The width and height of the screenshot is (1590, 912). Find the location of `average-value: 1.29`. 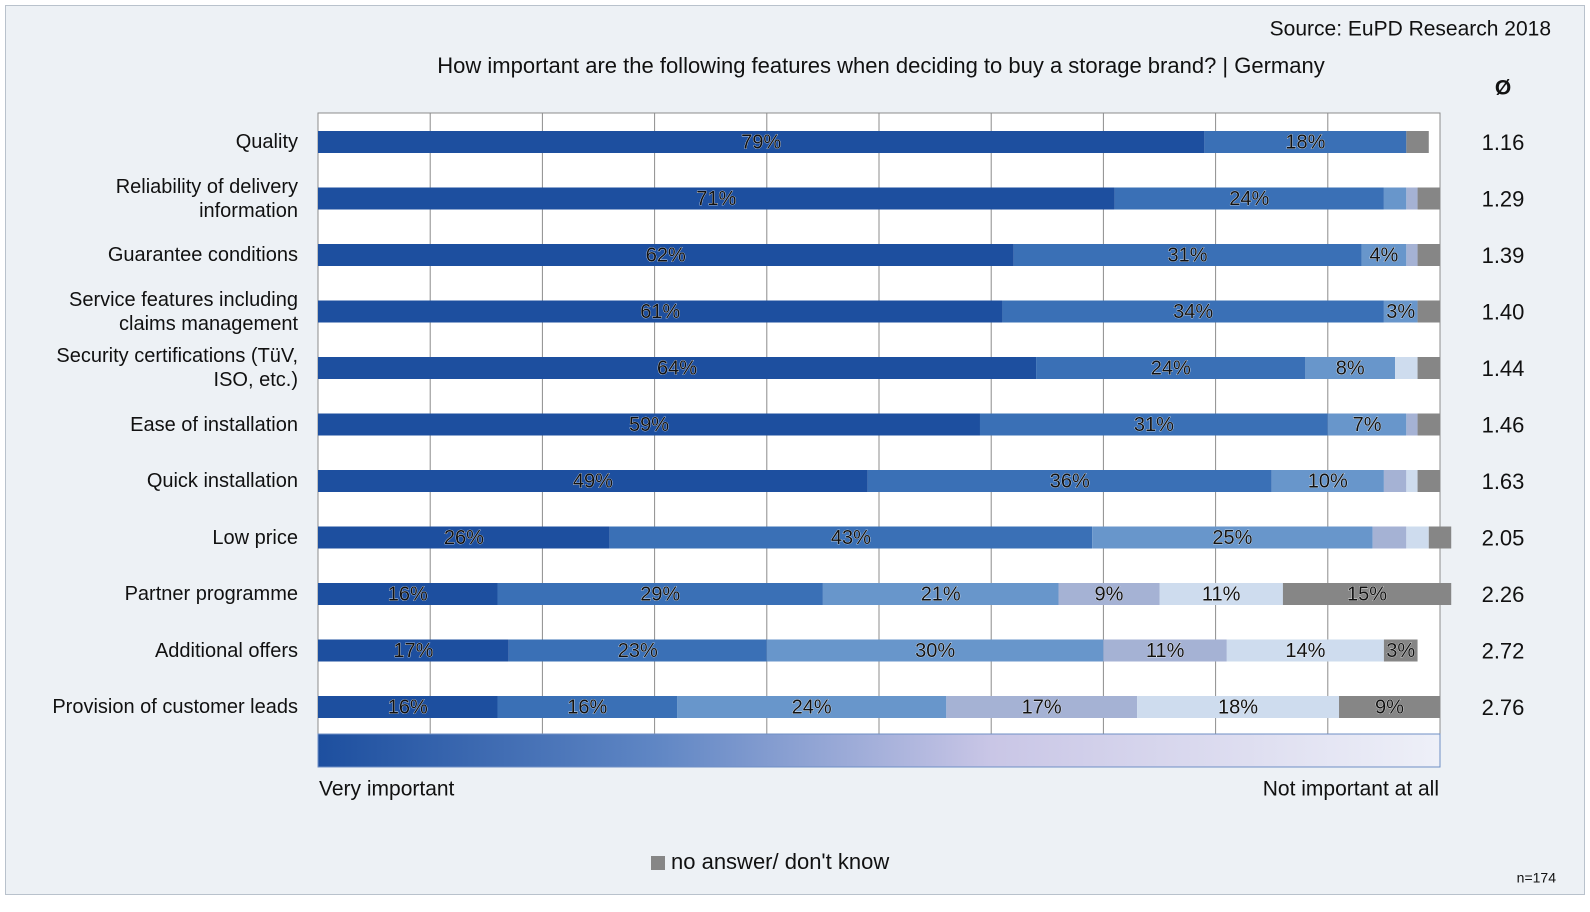

average-value: 1.29 is located at coordinates (1503, 198).